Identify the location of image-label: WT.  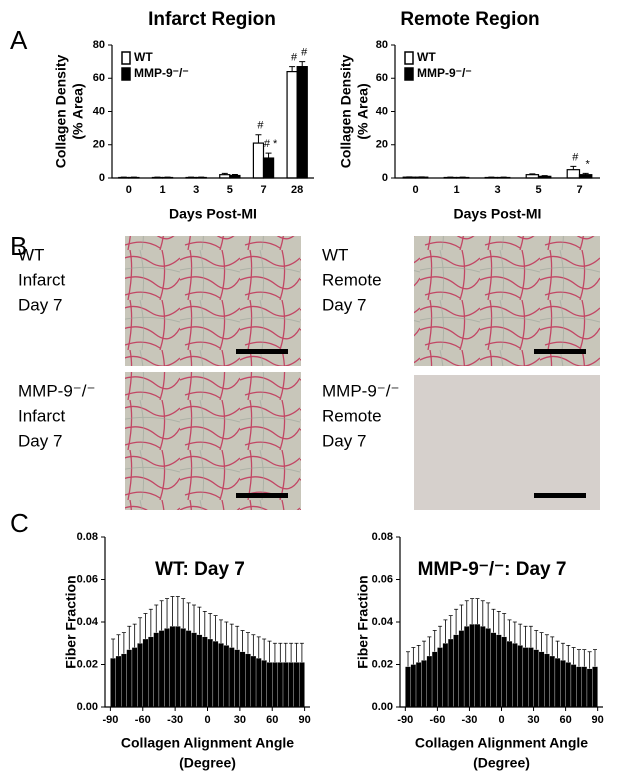
(335, 254).